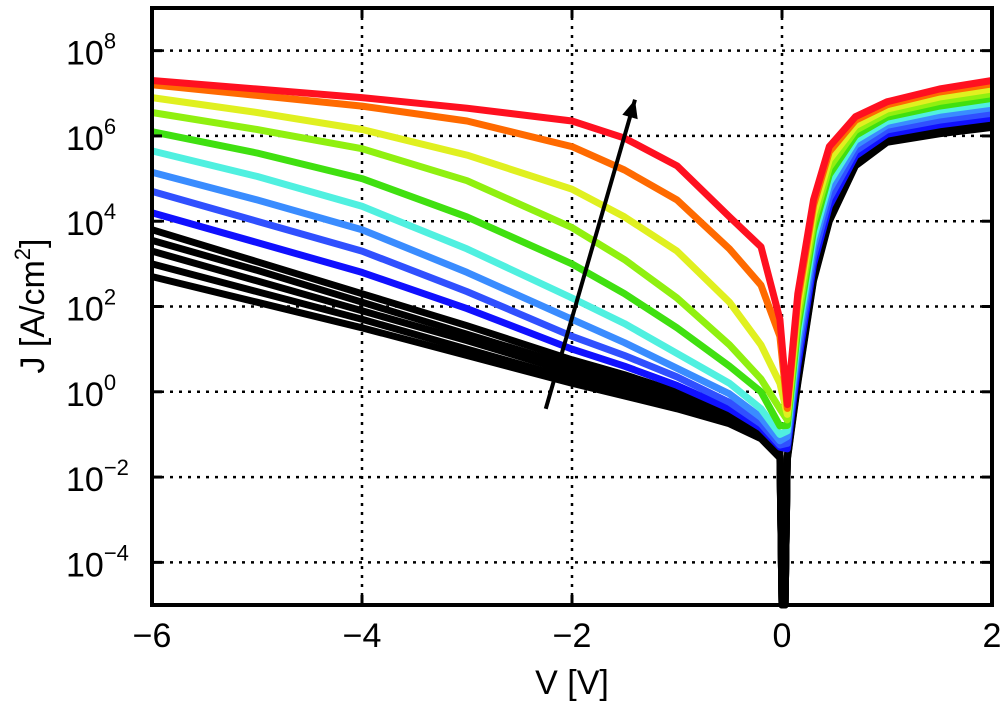 The height and width of the screenshot is (701, 1002). What do you see at coordinates (572, 636) in the screenshot?
I see `x-tick-label: −2` at bounding box center [572, 636].